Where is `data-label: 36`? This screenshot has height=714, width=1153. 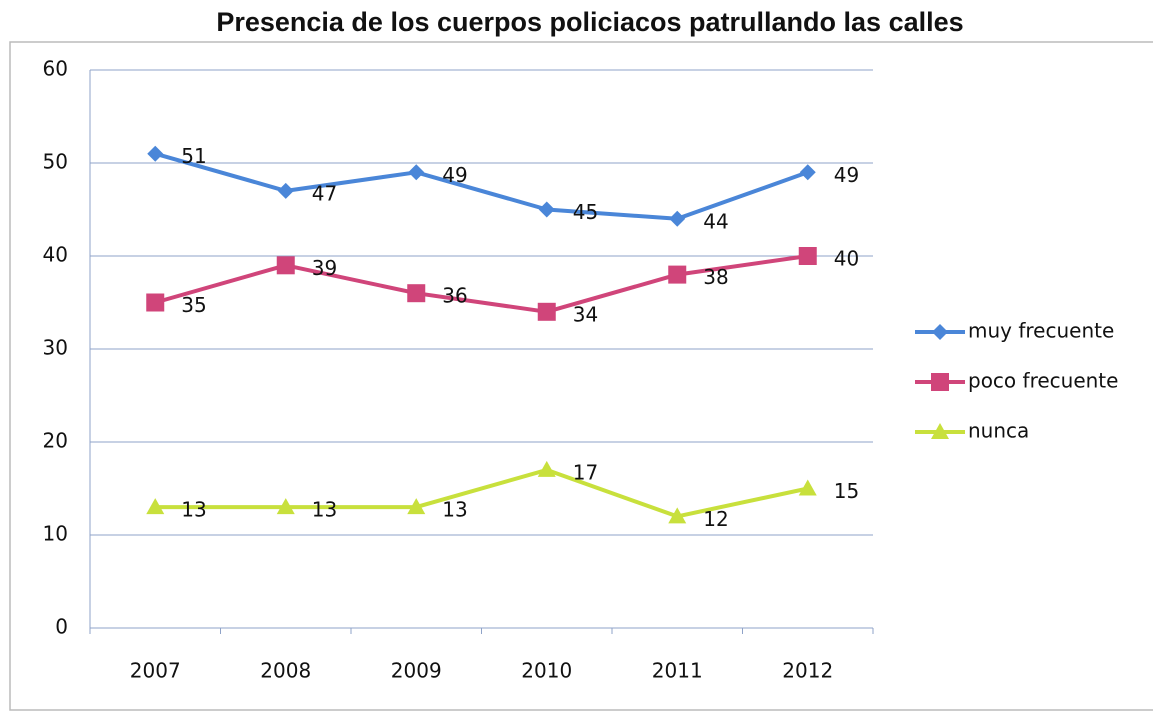 data-label: 36 is located at coordinates (454, 296).